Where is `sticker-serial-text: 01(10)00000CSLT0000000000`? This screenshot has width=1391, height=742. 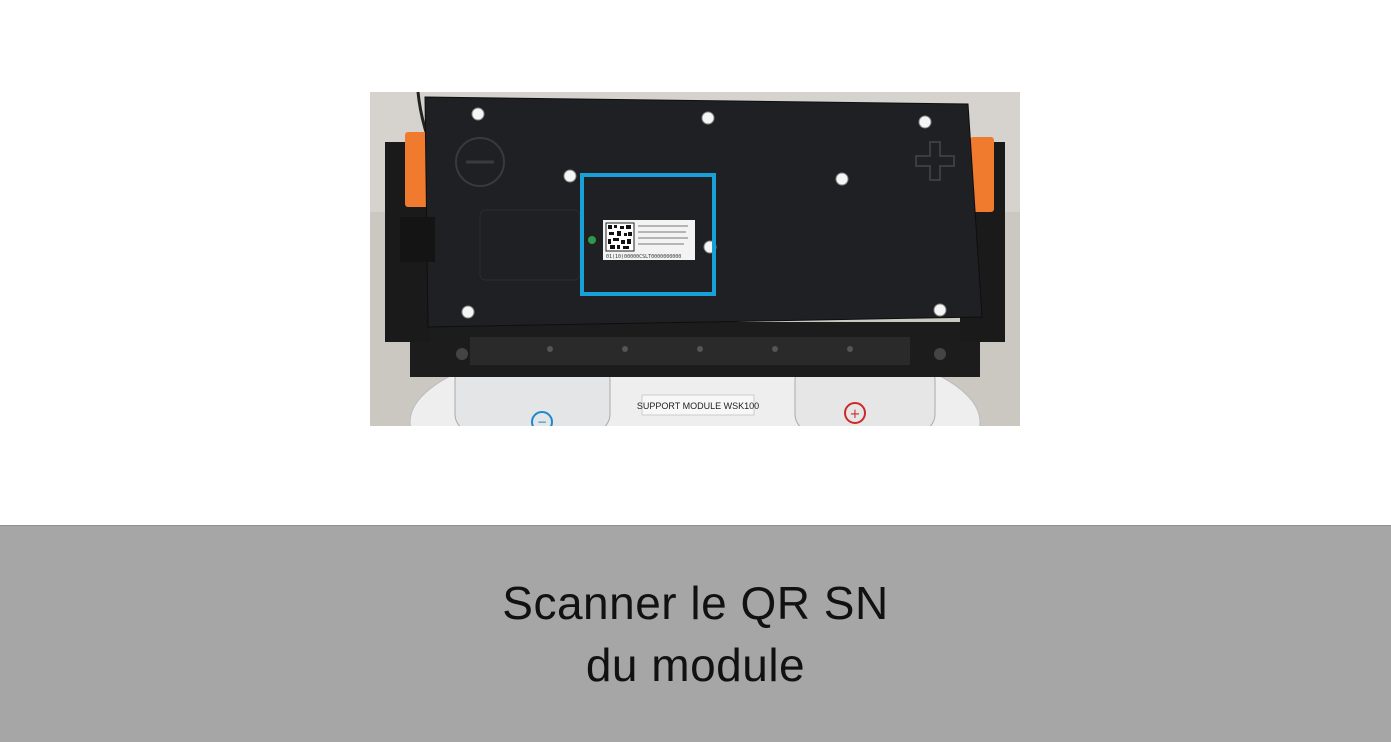 sticker-serial-text: 01(10)00000CSLT0000000000 is located at coordinates (643, 257).